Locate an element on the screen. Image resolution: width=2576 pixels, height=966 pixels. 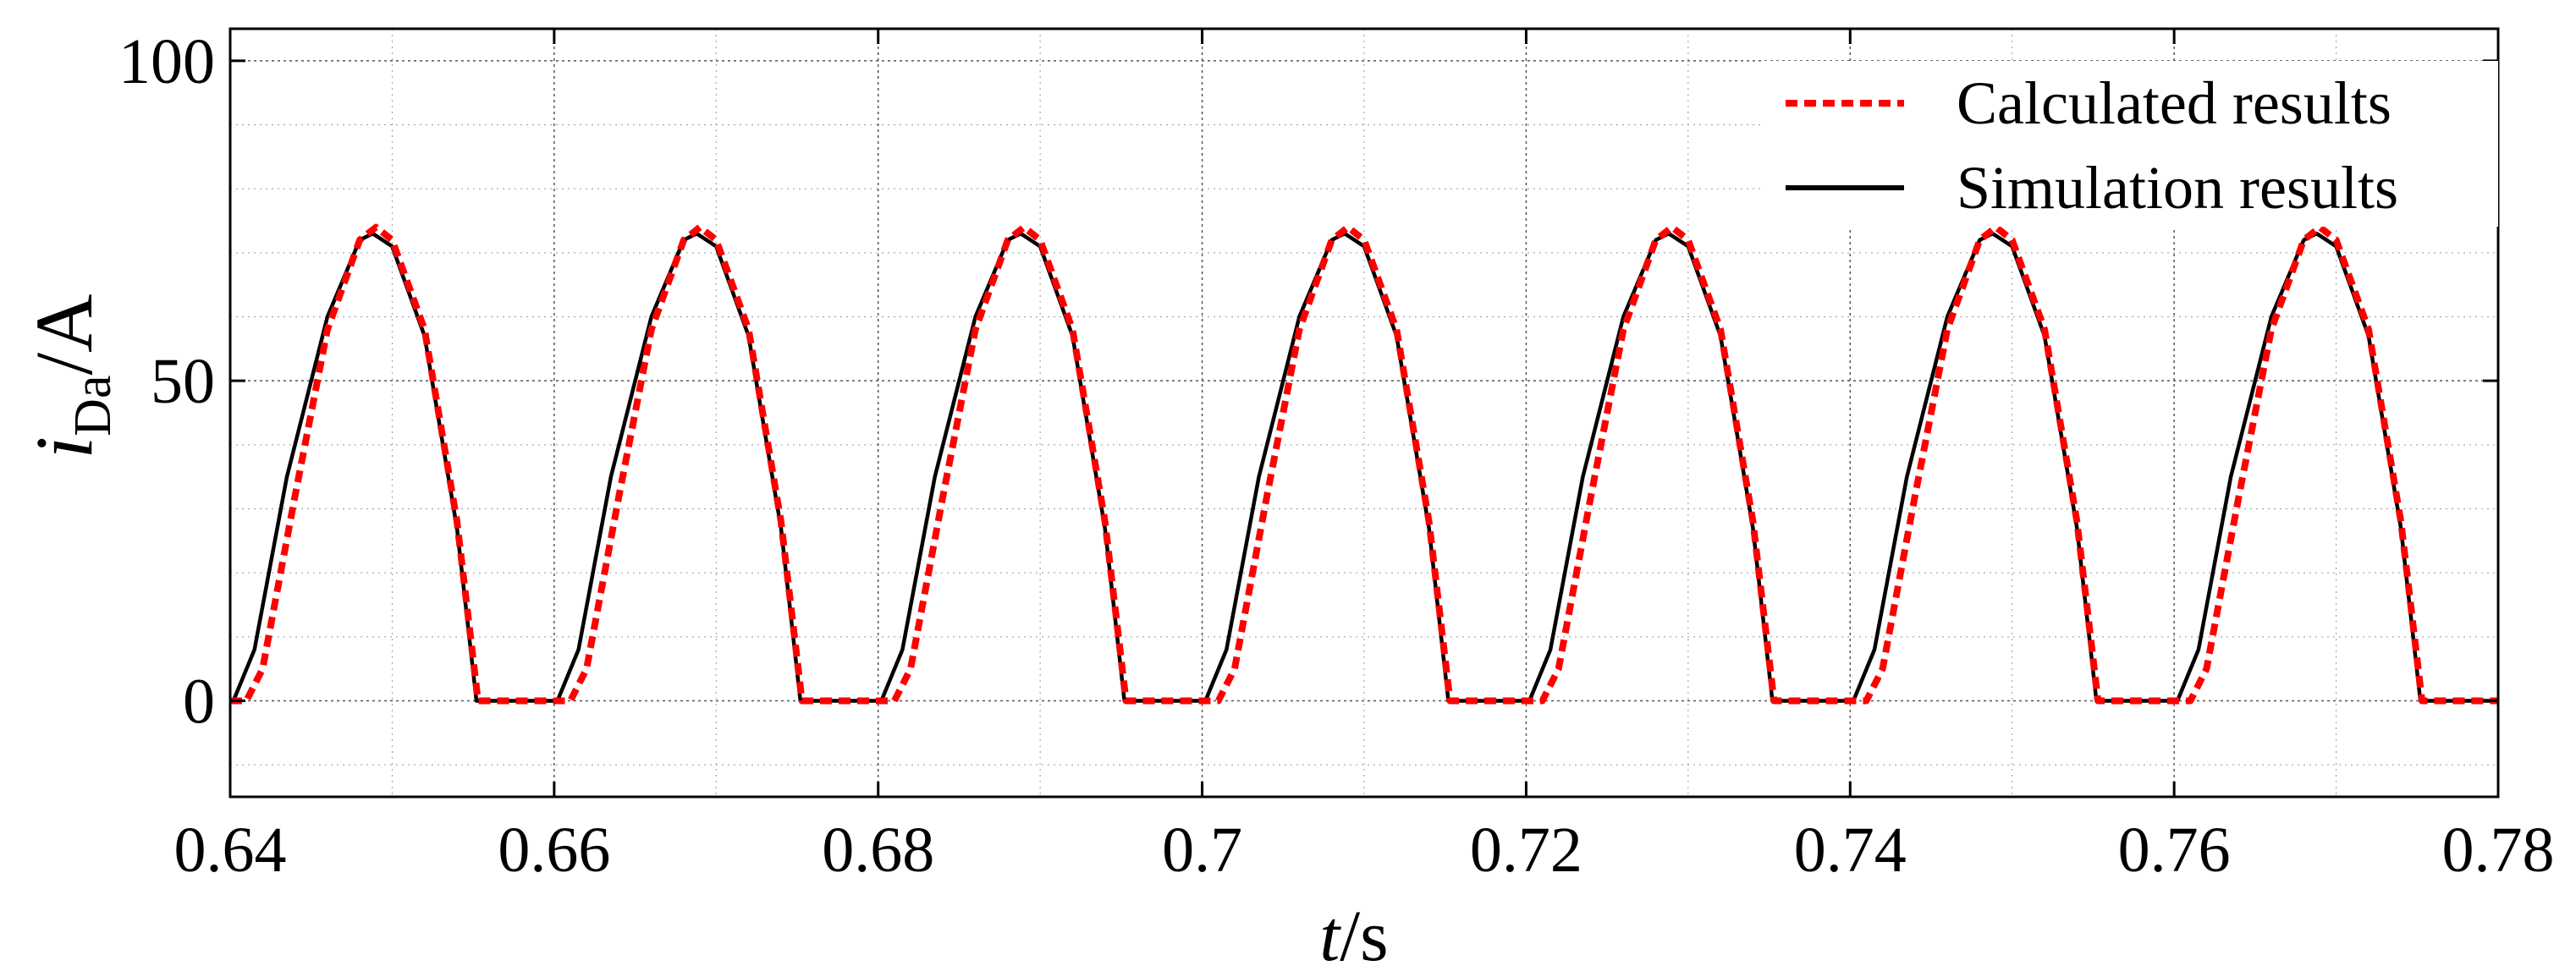
y-tick-label: 0 is located at coordinates (199, 703).